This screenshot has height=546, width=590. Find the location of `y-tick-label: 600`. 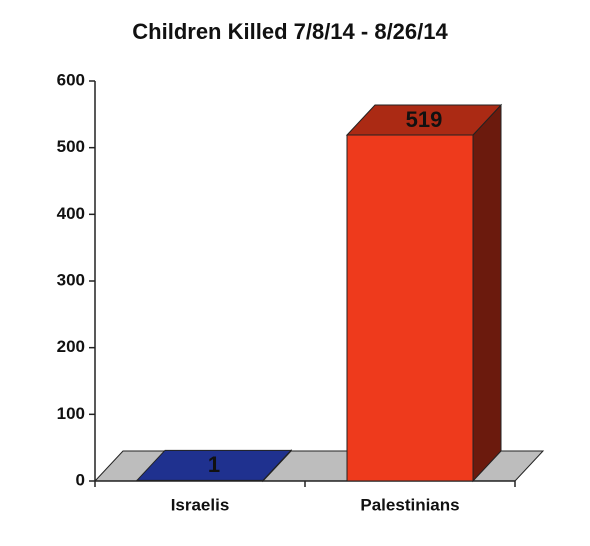

y-tick-label: 600 is located at coordinates (71, 79).